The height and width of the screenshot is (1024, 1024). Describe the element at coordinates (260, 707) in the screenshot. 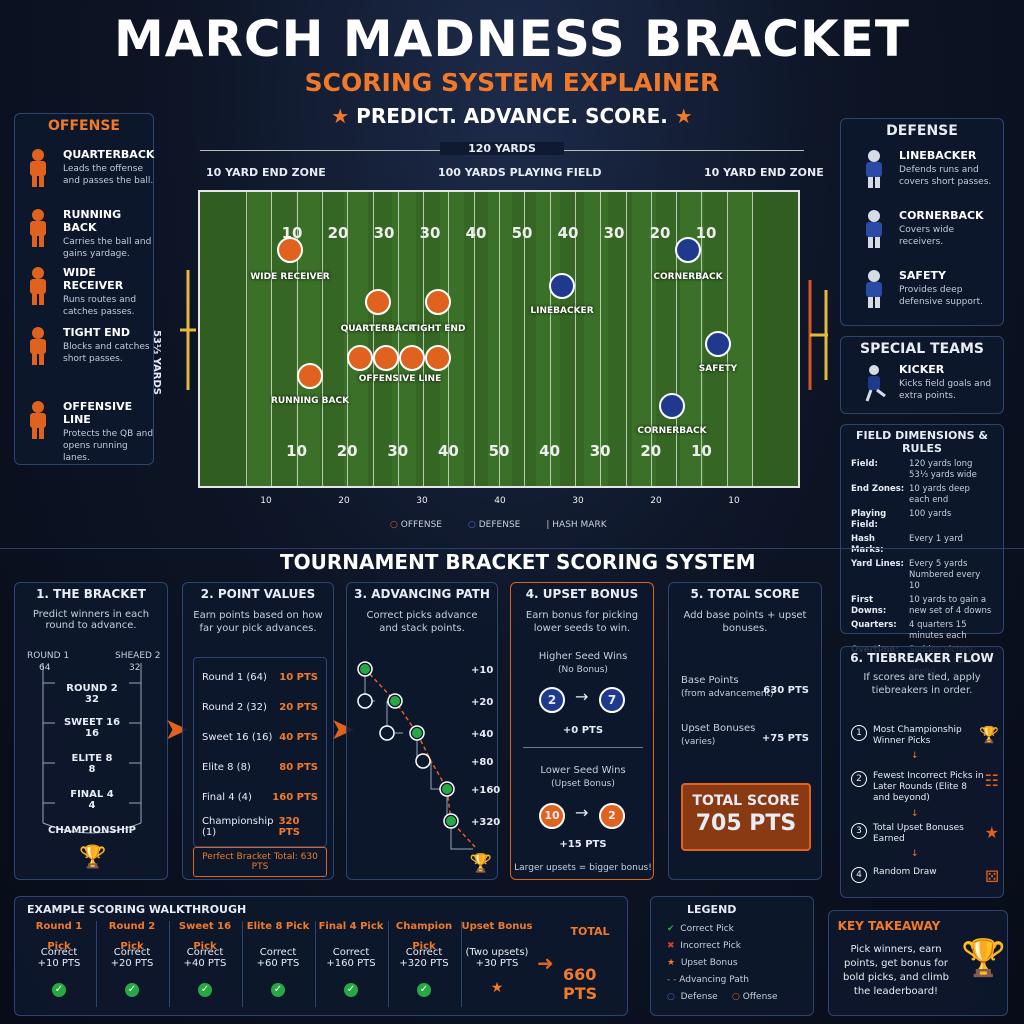

I see `point-row: Round 2 (32) 20 PTS` at that location.